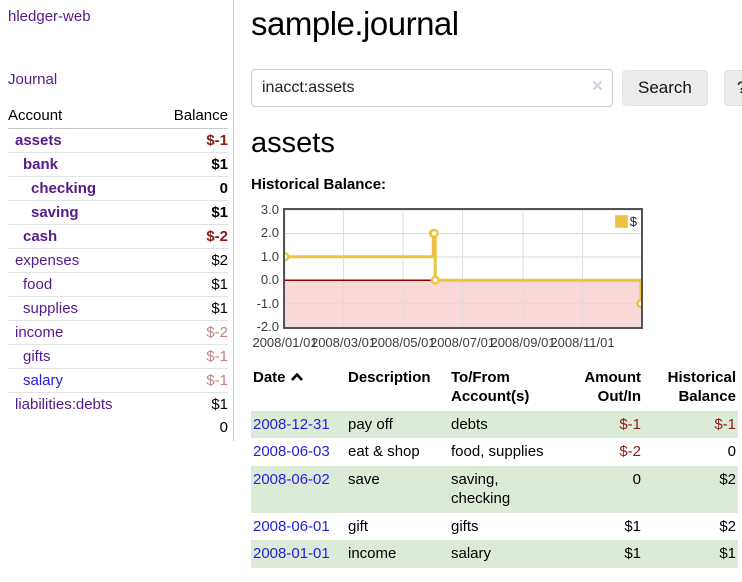  Describe the element at coordinates (38, 284) in the screenshot. I see `account-link-food: food` at that location.